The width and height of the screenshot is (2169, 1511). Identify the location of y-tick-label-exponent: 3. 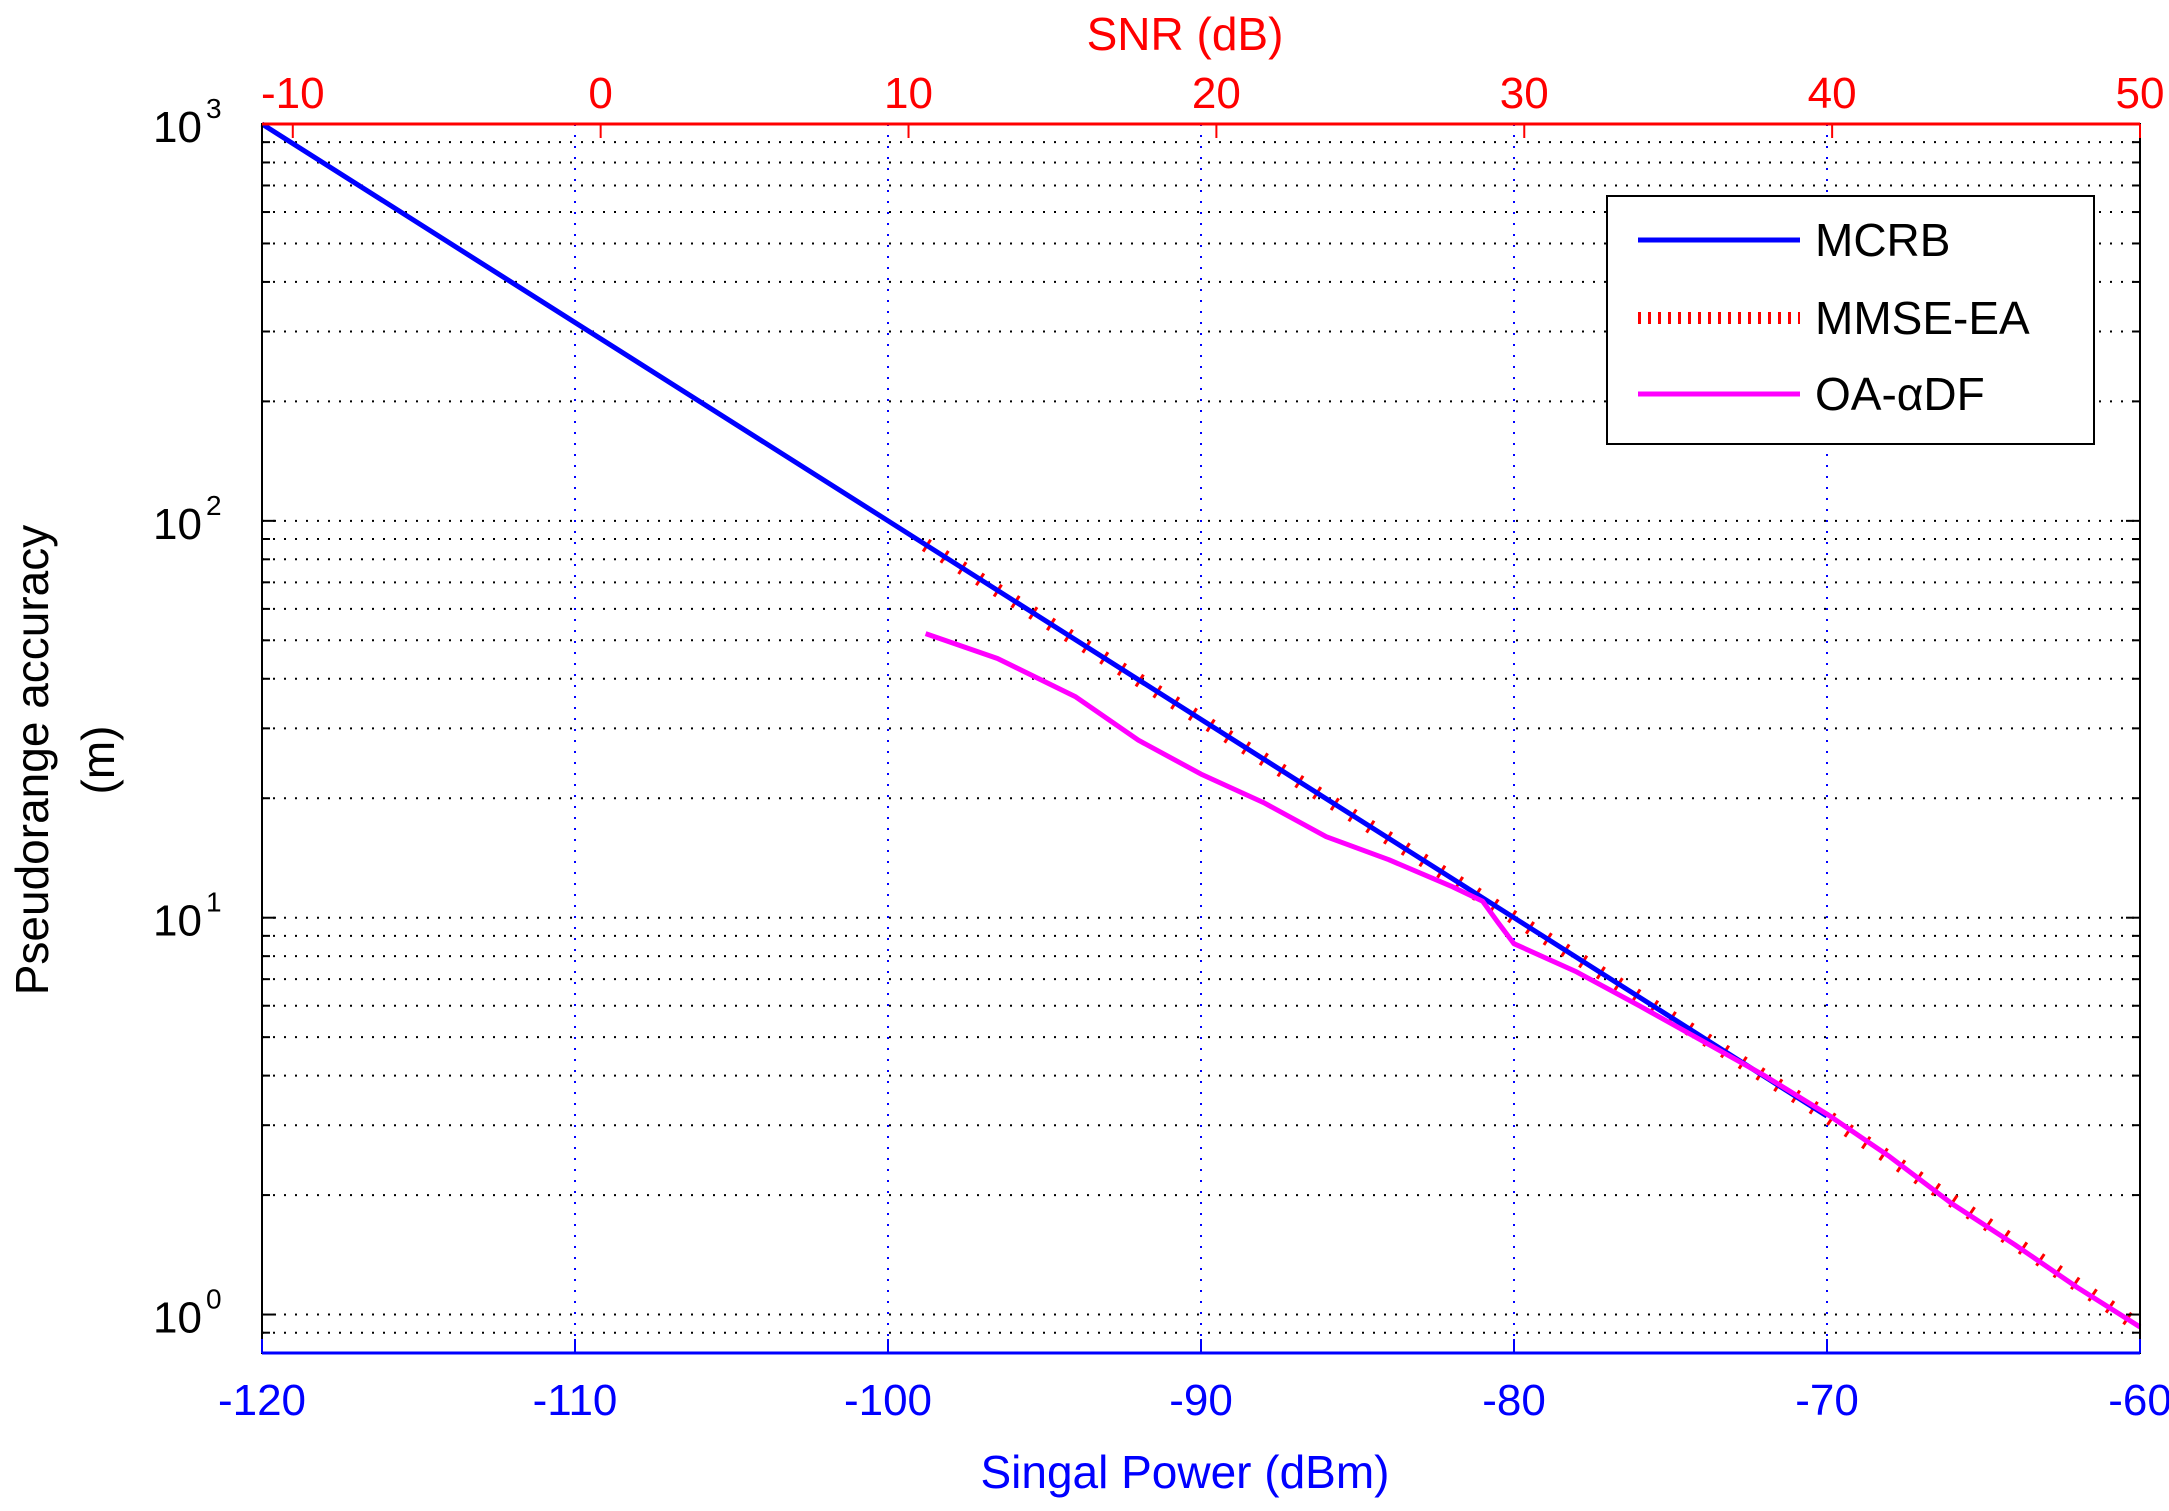
(214, 108).